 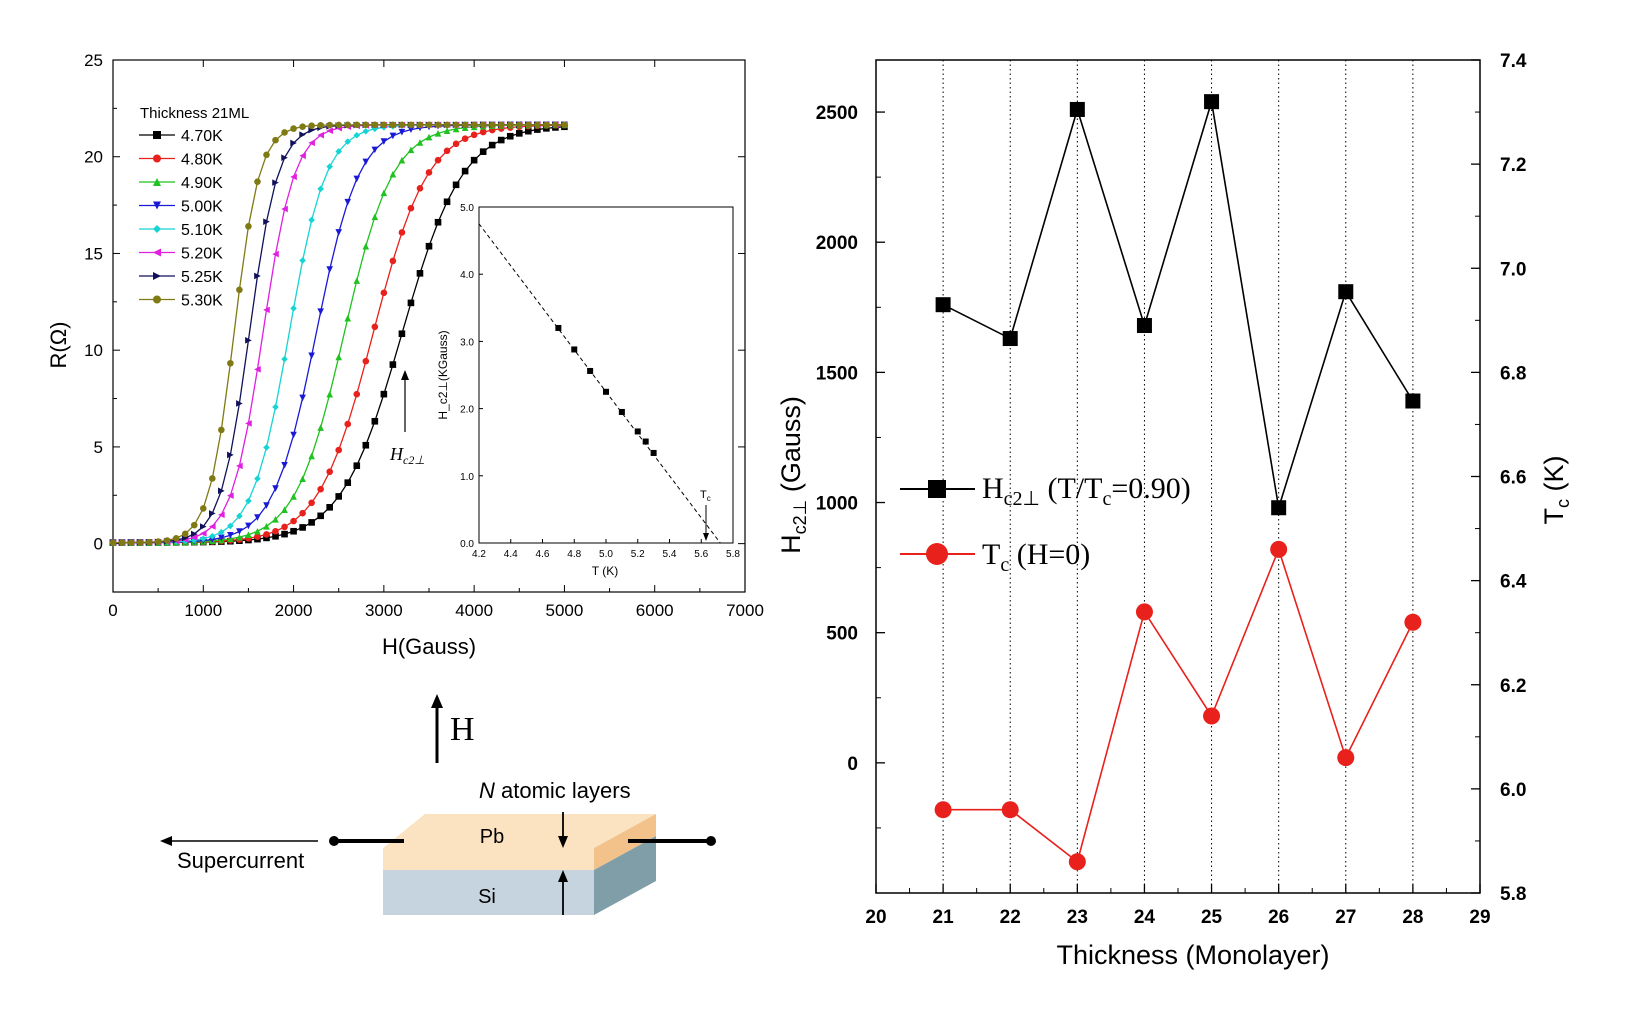 I want to click on inset-frame, so click(x=606, y=375).